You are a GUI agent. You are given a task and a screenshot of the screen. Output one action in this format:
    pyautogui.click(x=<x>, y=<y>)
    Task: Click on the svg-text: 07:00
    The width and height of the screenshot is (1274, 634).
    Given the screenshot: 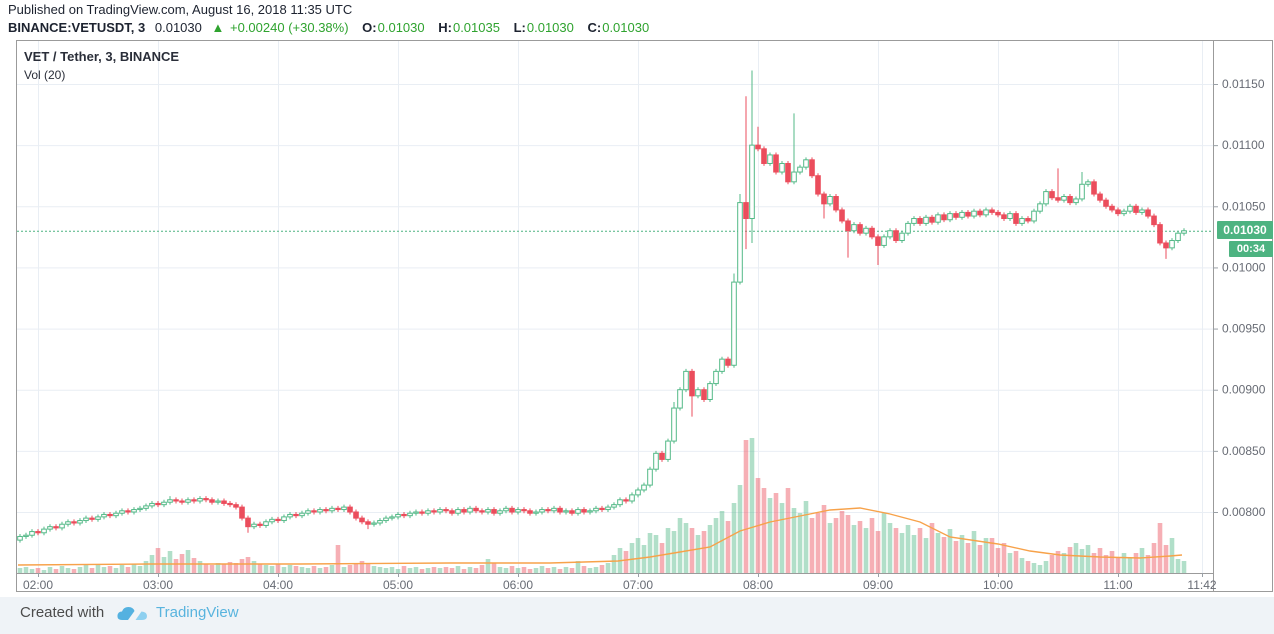 What is the action you would take?
    pyautogui.click(x=638, y=585)
    